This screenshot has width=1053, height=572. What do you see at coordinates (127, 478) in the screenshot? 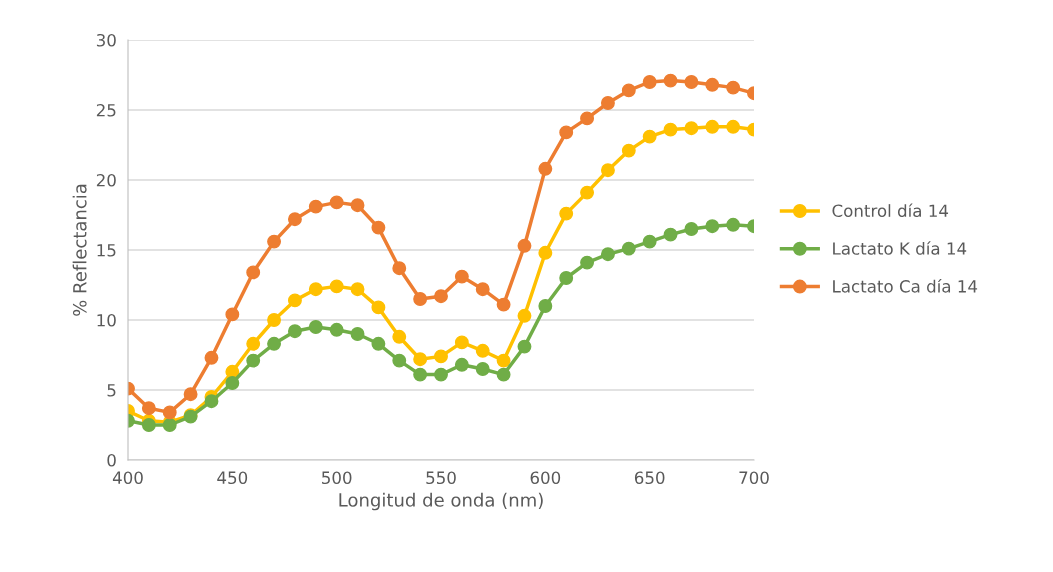
I see `x-tick-label: 400` at bounding box center [127, 478].